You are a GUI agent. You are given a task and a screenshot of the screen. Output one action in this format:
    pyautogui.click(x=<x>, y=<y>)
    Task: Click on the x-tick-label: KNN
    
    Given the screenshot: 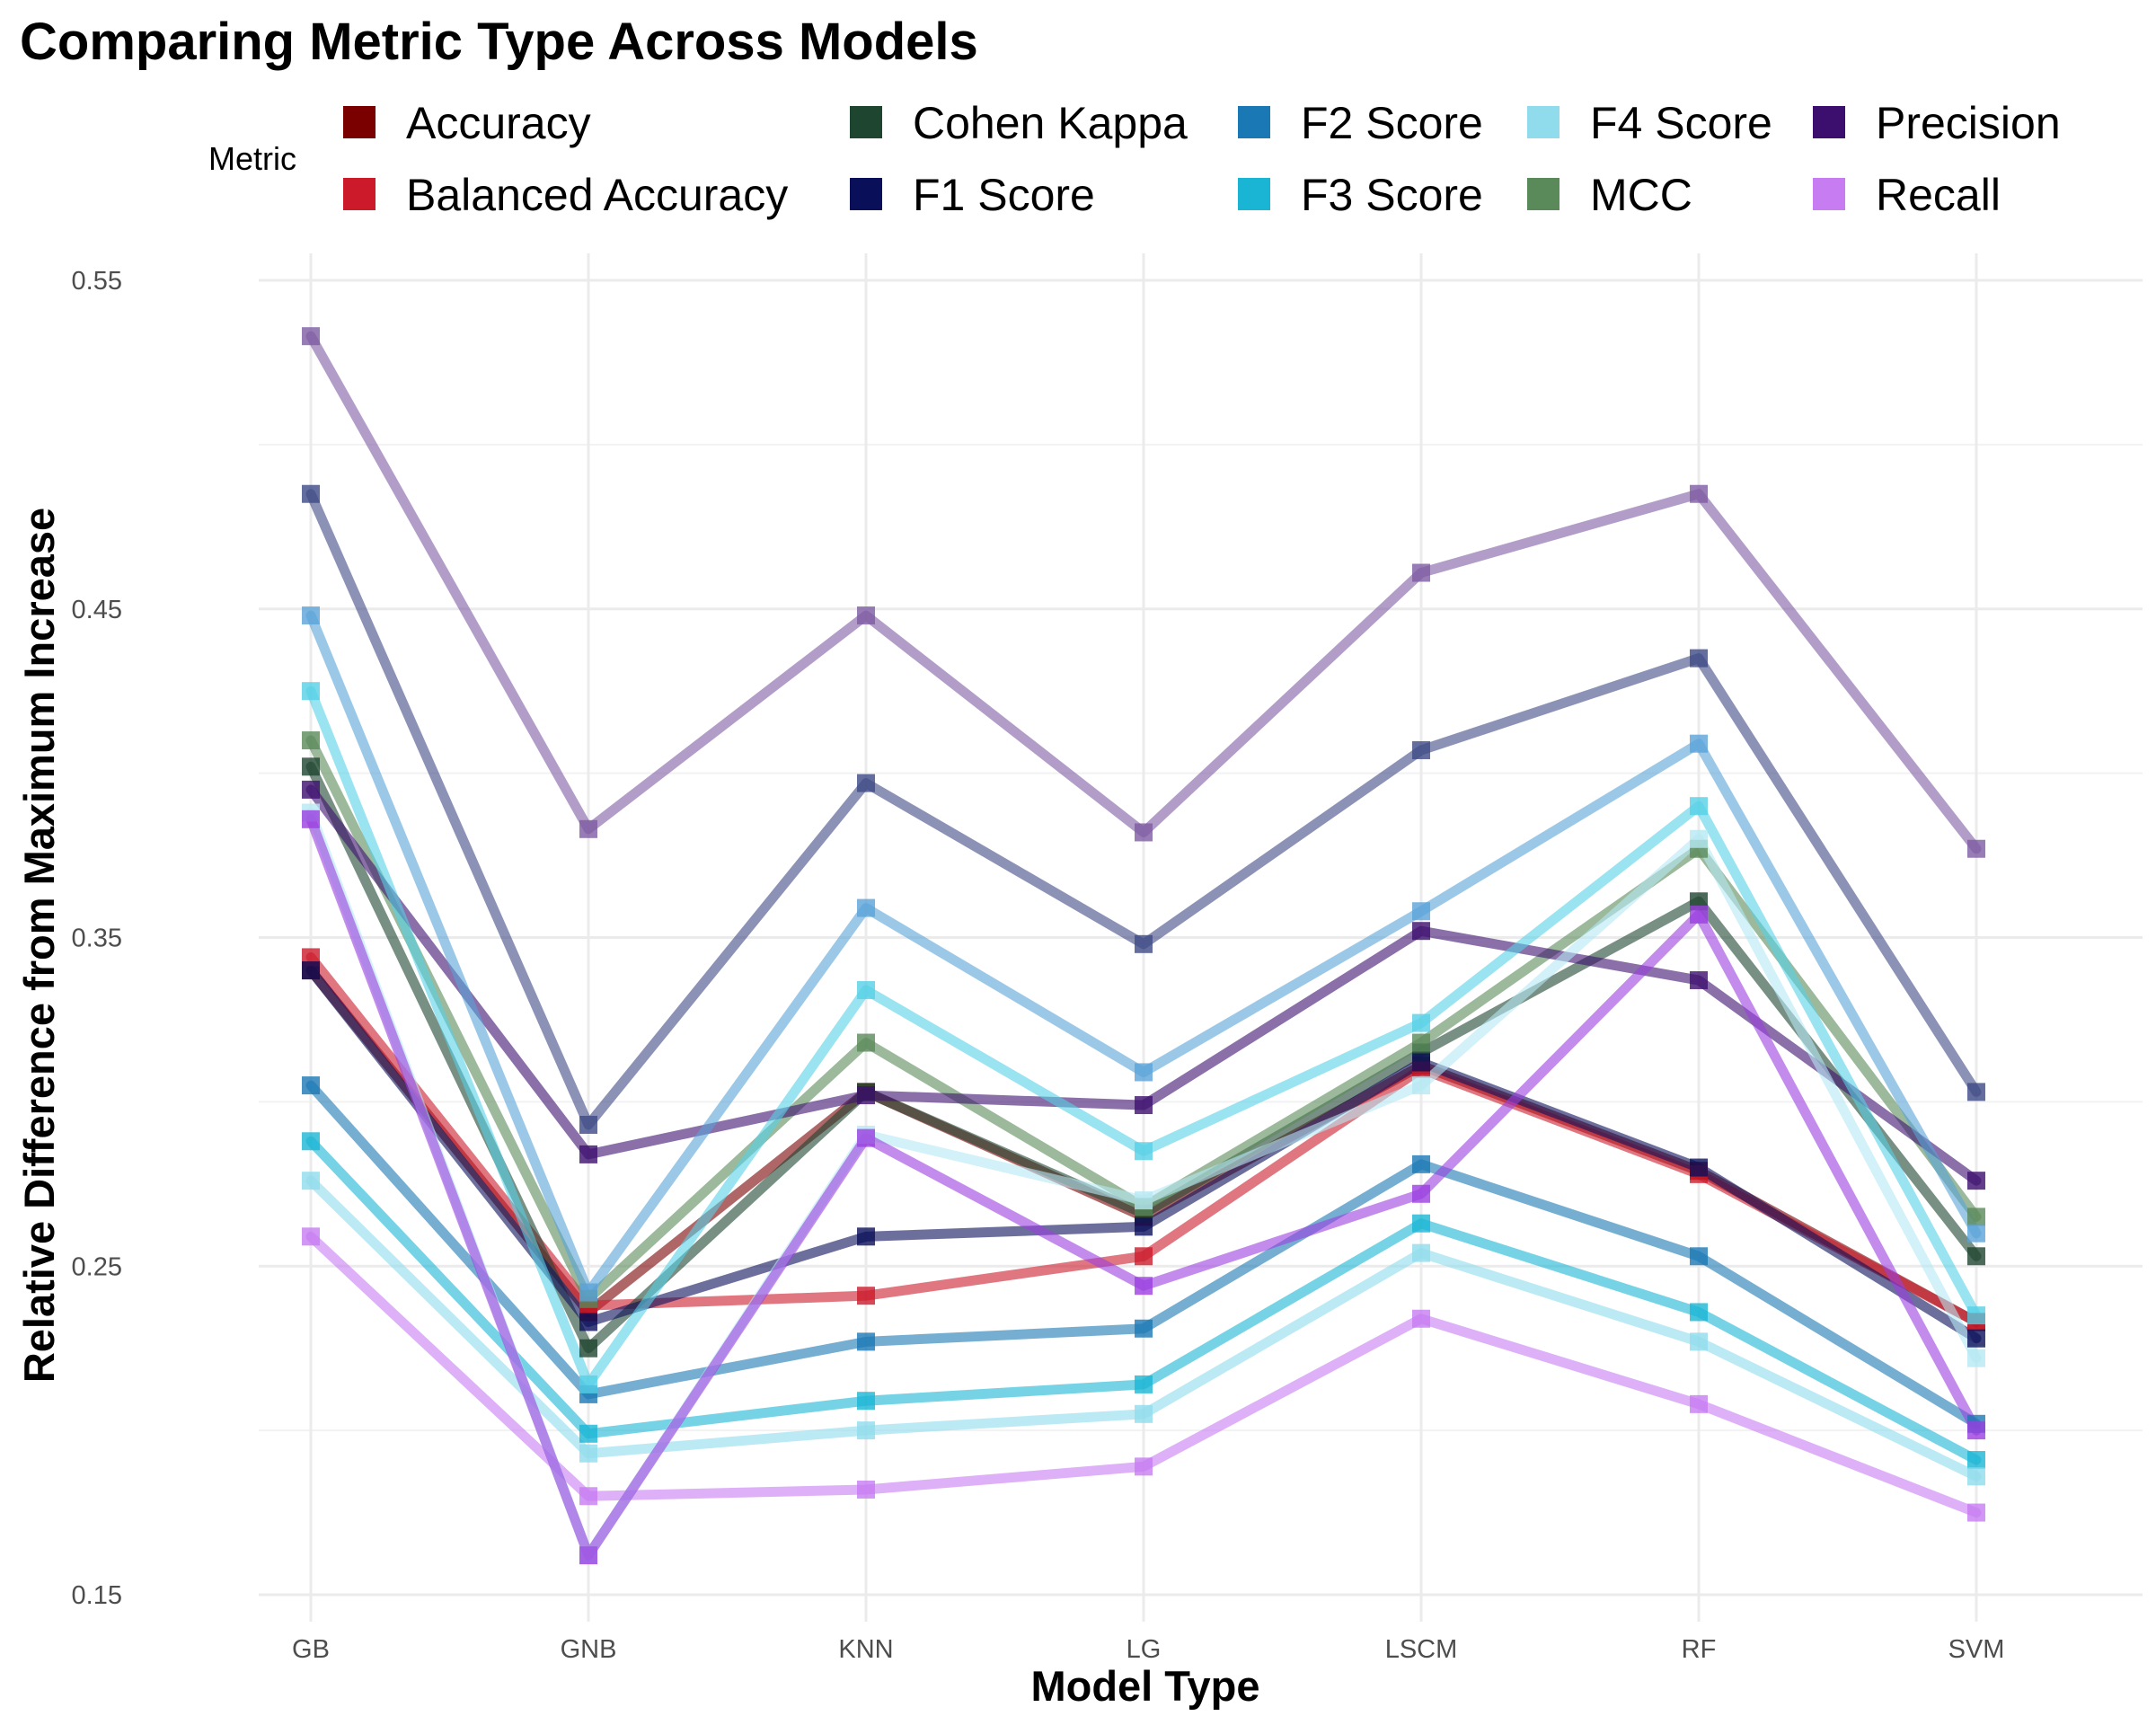 What is the action you would take?
    pyautogui.click(x=865, y=1649)
    